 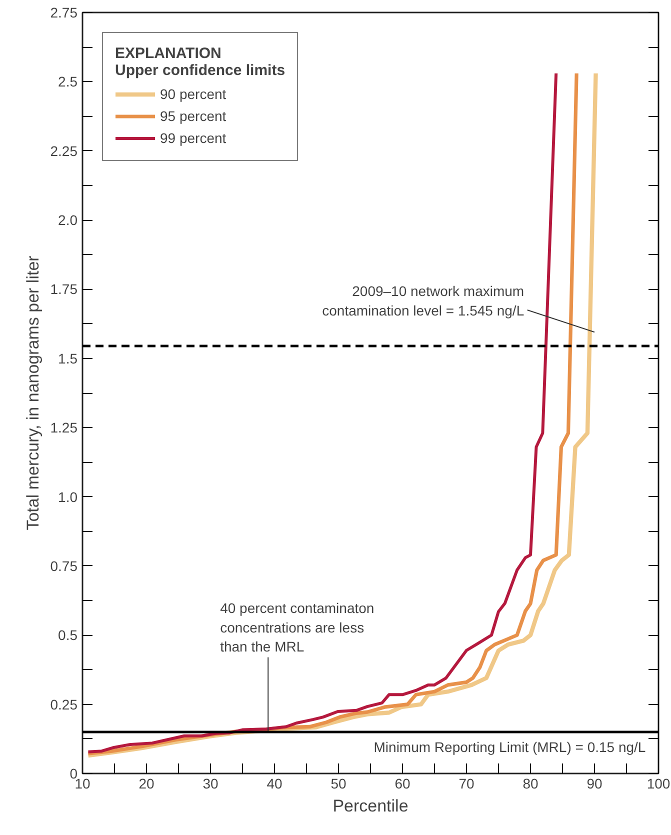 What do you see at coordinates (297, 627) in the screenshot?
I see `annotation: 40 percent contaminaton concentrations are less than the MRL` at bounding box center [297, 627].